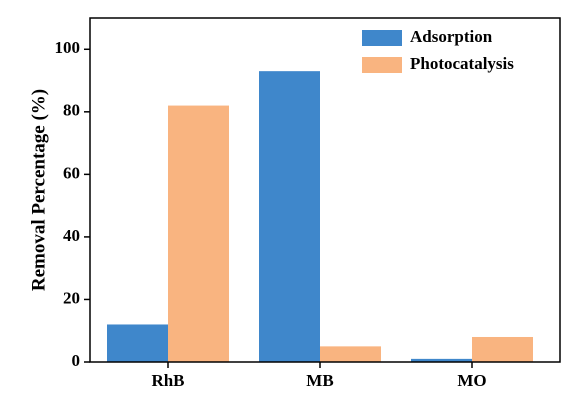  What do you see at coordinates (462, 63) in the screenshot?
I see `legend-label: Photocatalysis` at bounding box center [462, 63].